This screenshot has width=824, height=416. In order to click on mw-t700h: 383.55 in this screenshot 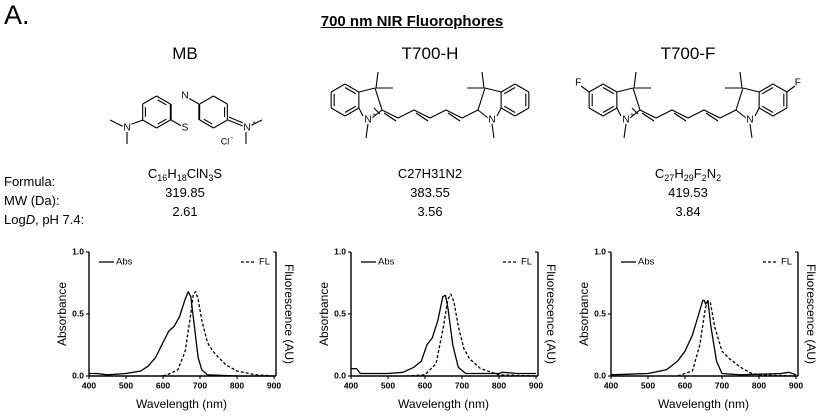, I will do `click(430, 192)`.